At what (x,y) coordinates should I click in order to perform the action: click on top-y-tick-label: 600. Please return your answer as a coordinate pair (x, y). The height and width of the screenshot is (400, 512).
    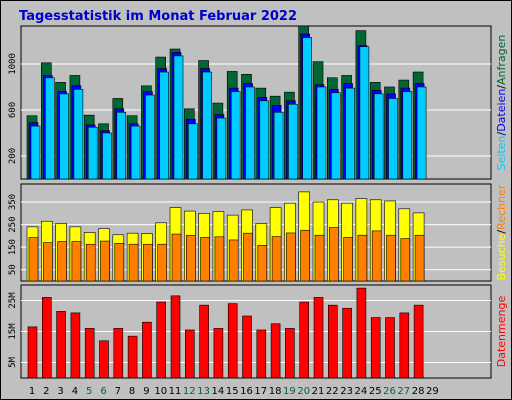
    Looking at the image, I should click on (13, 110).